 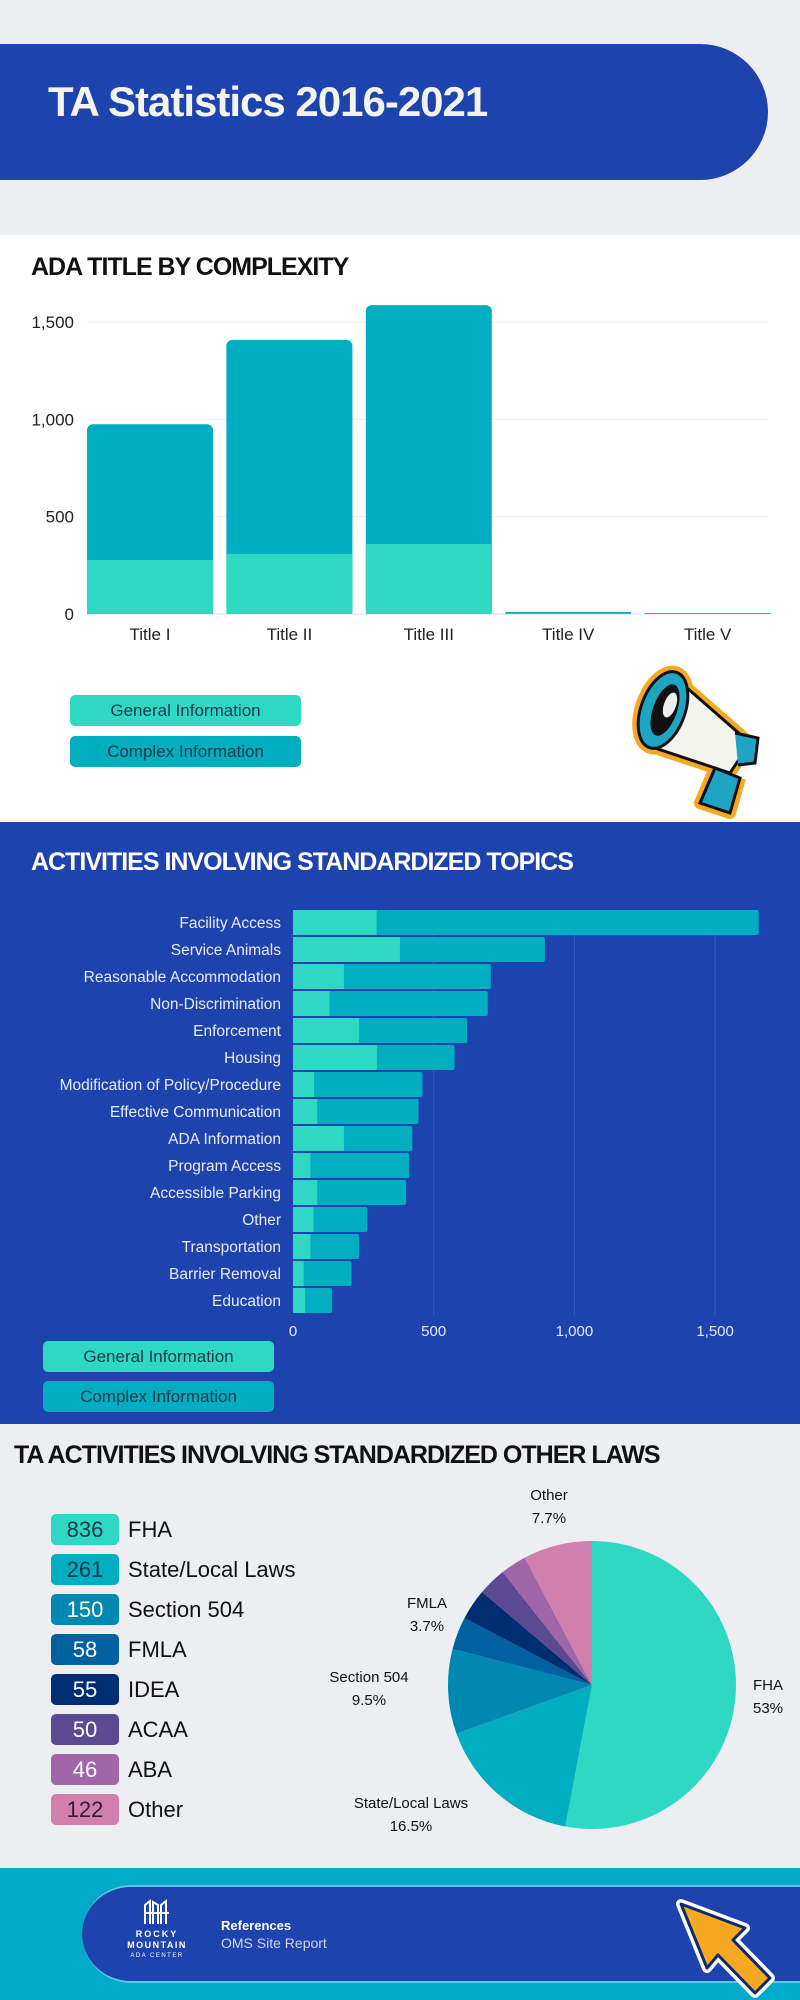 I want to click on pie-slice-fmla, so click(x=522, y=1651).